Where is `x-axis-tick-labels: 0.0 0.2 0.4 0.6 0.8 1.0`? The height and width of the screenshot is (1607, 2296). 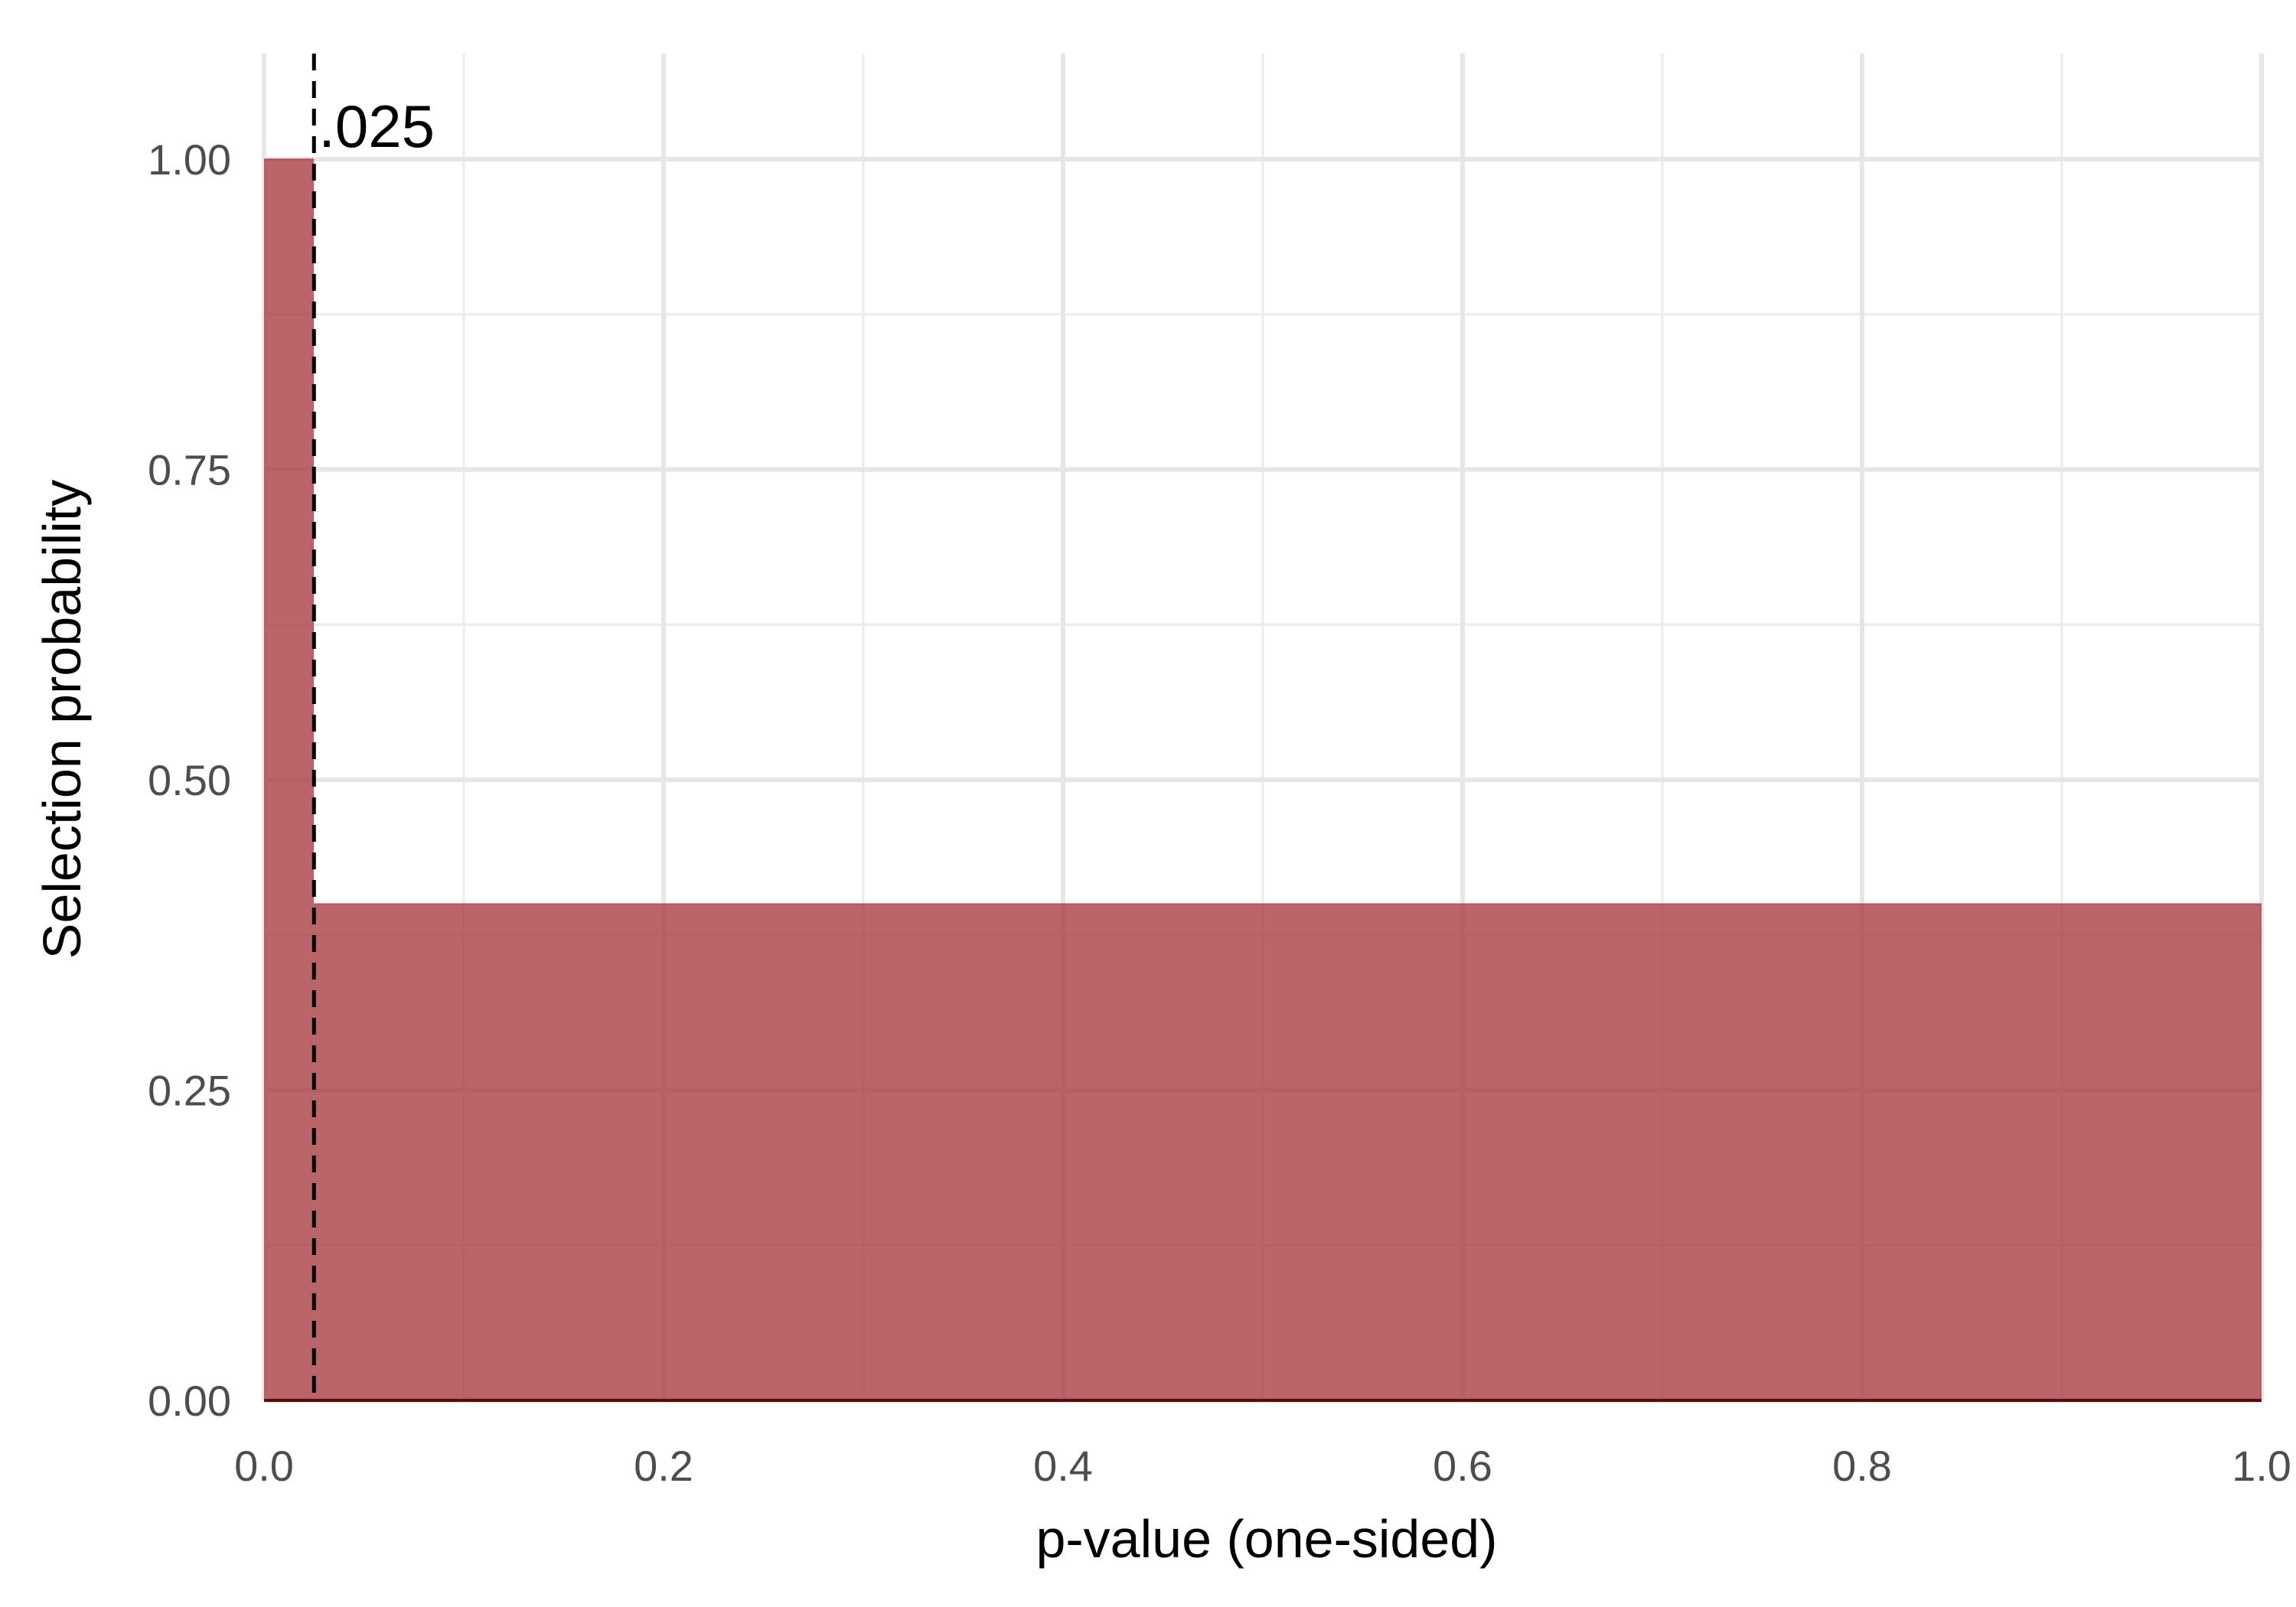 x-axis-tick-labels: 0.0 0.2 0.4 0.6 0.8 1.0 is located at coordinates (1262, 1466).